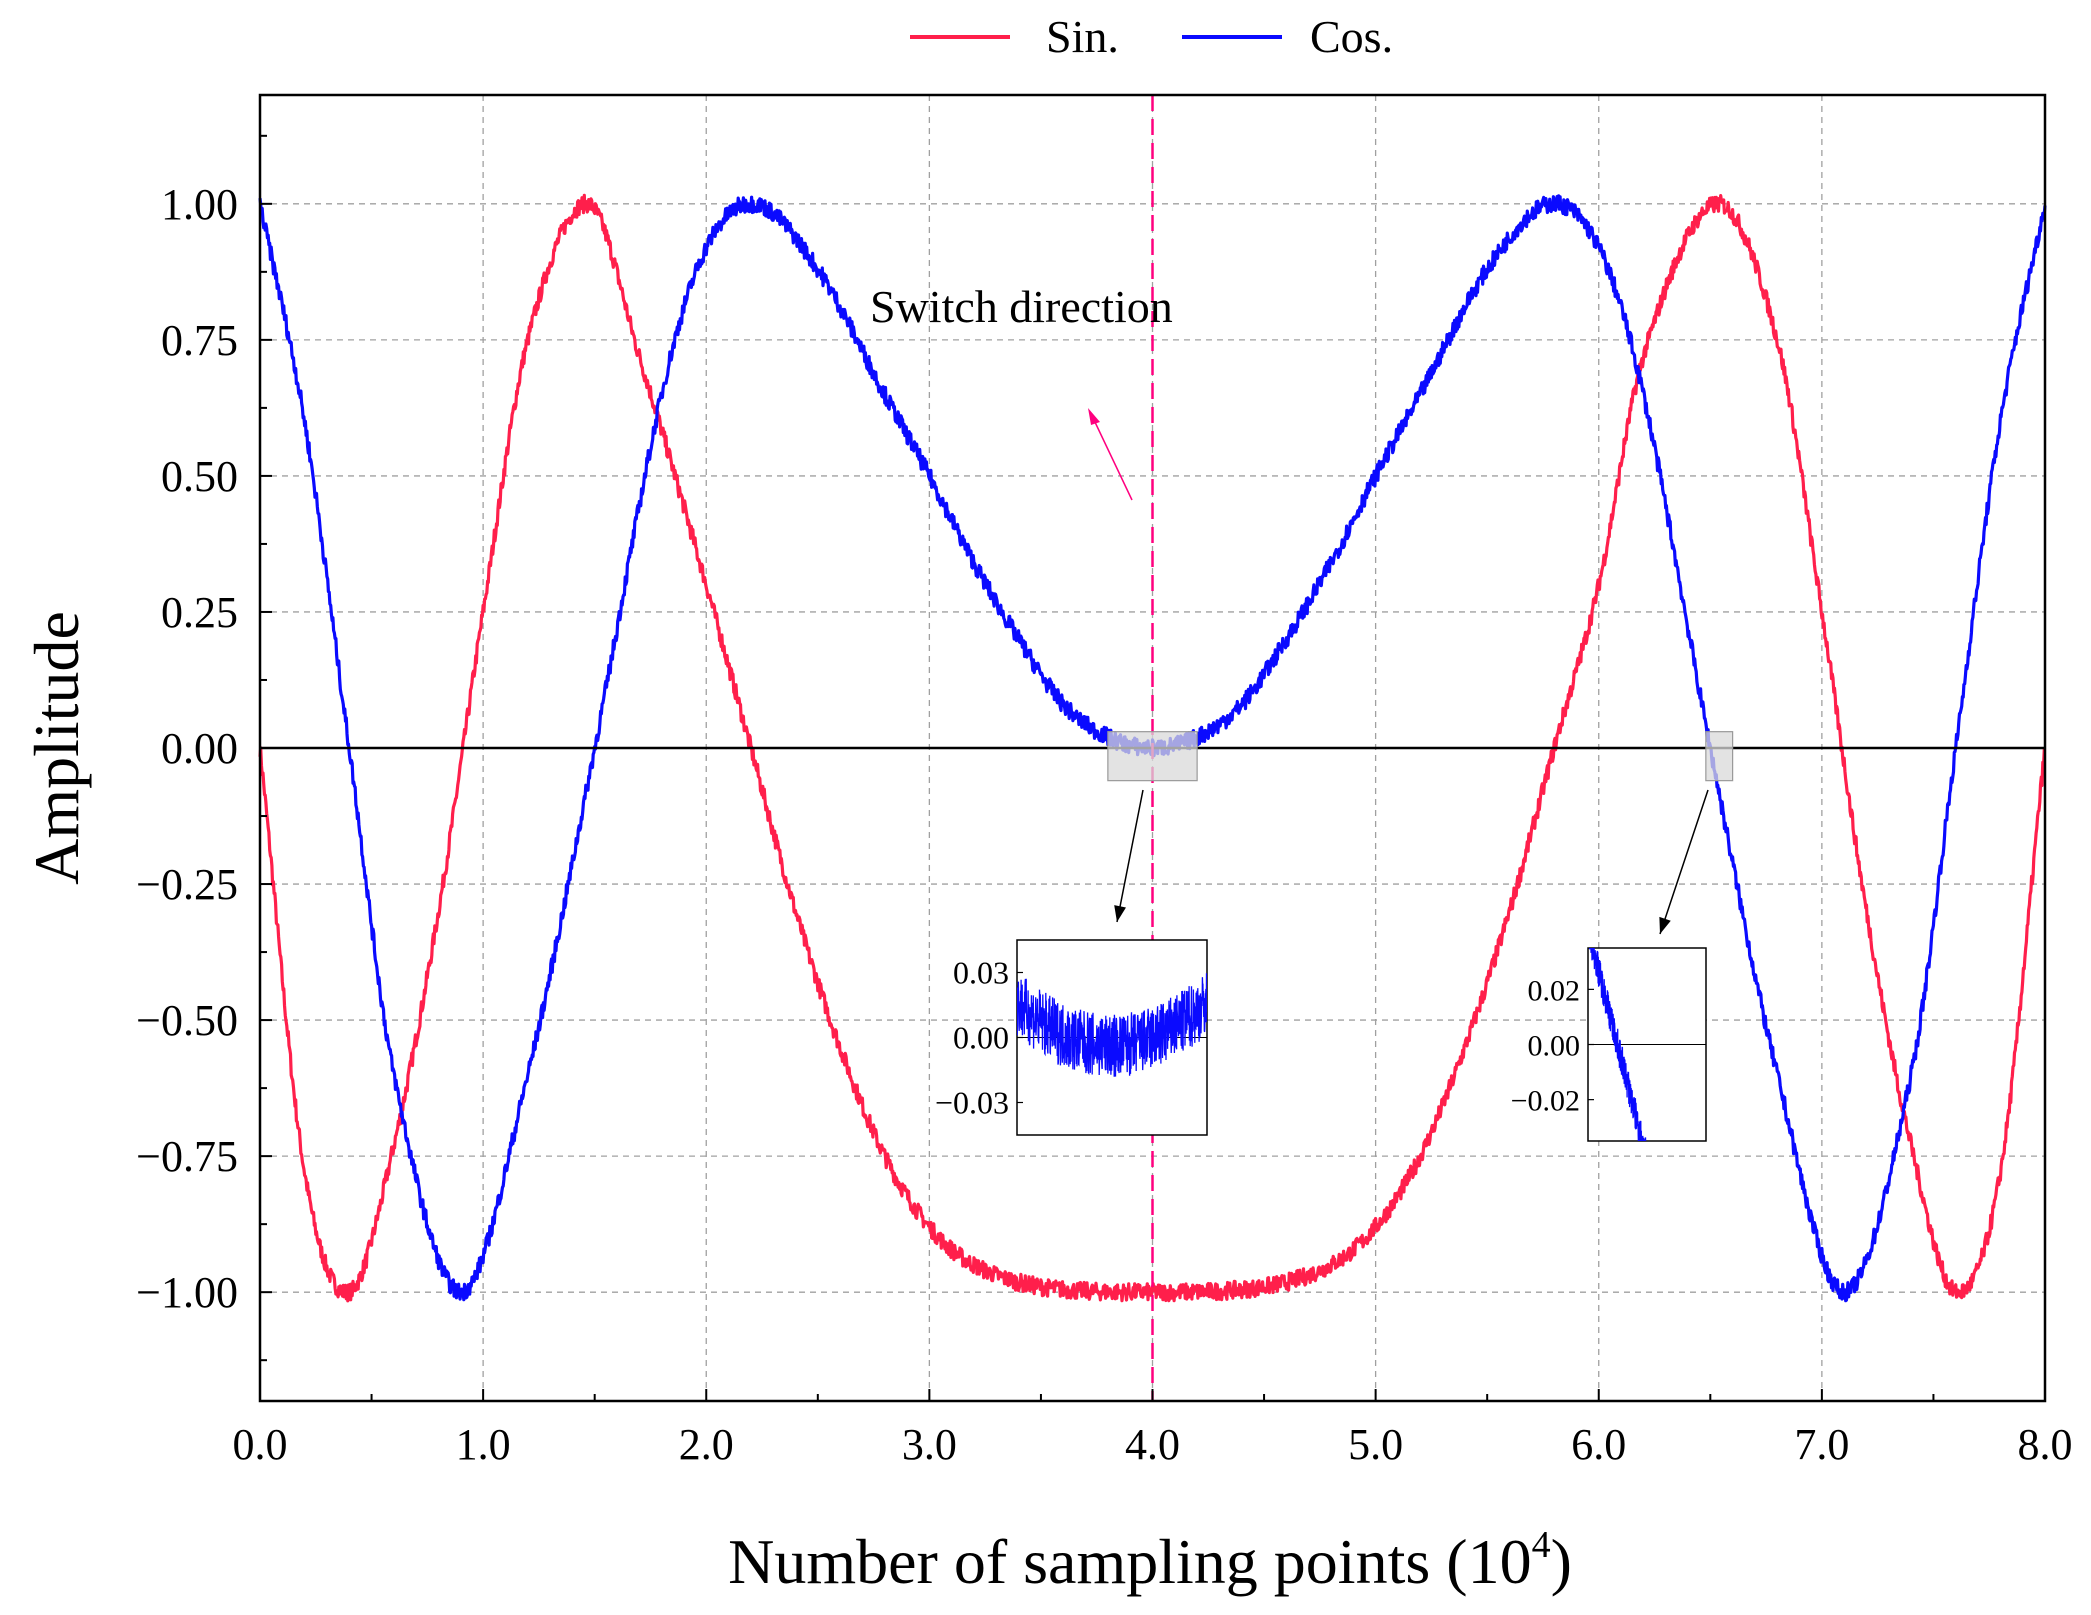 This screenshot has width=2091, height=1615. What do you see at coordinates (1598, 1444) in the screenshot?
I see `x-tick-label: 6.0` at bounding box center [1598, 1444].